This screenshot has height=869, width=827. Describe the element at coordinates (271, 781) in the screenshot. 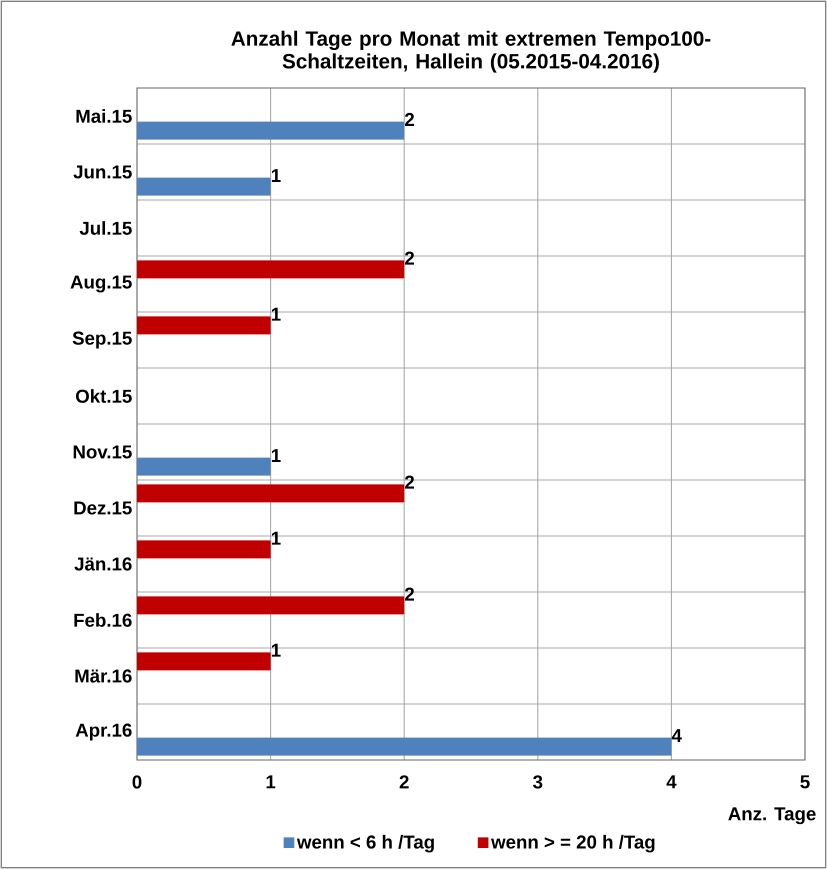

I see `x-tick-label: 1` at that location.